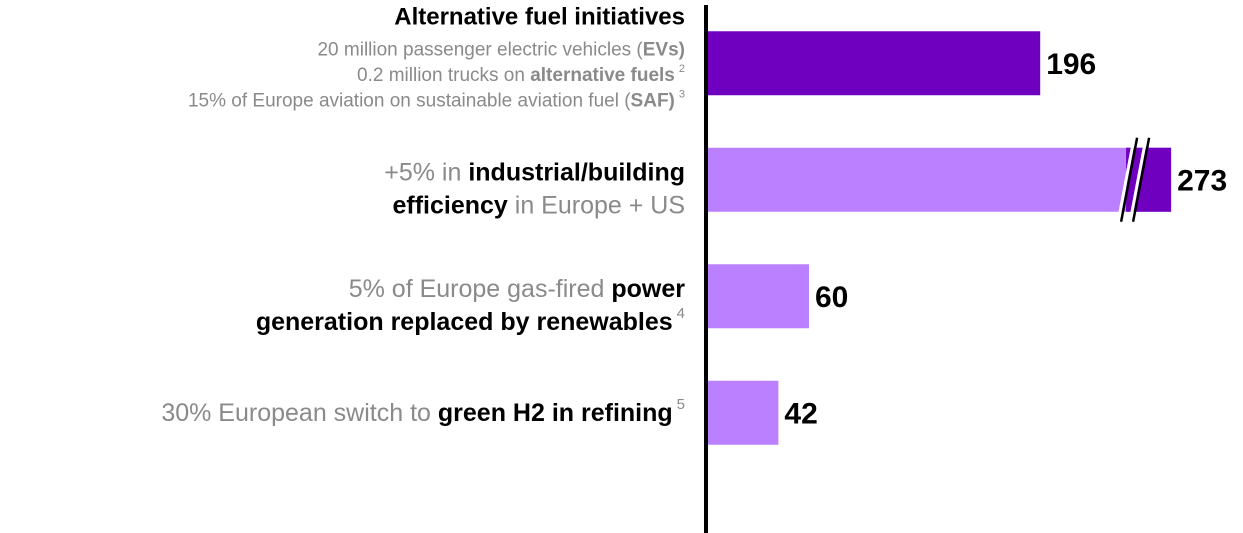 The width and height of the screenshot is (1243, 533). I want to click on label-run: +5% in, so click(426, 172).